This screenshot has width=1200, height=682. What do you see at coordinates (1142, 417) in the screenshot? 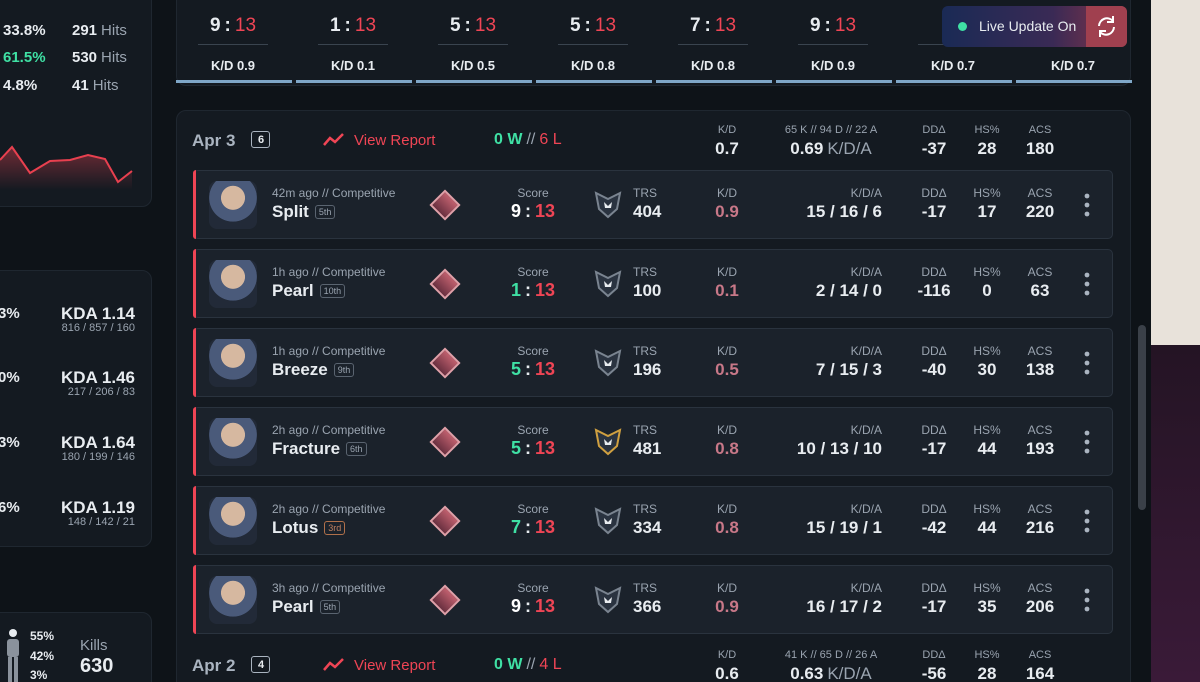
I see `scrollbar` at bounding box center [1142, 417].